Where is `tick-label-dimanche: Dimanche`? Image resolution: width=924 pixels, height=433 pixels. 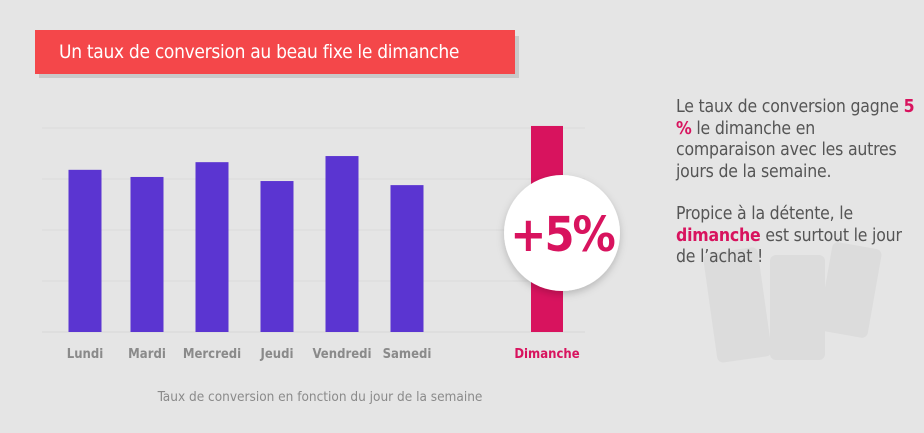
tick-label-dimanche: Dimanche is located at coordinates (546, 354).